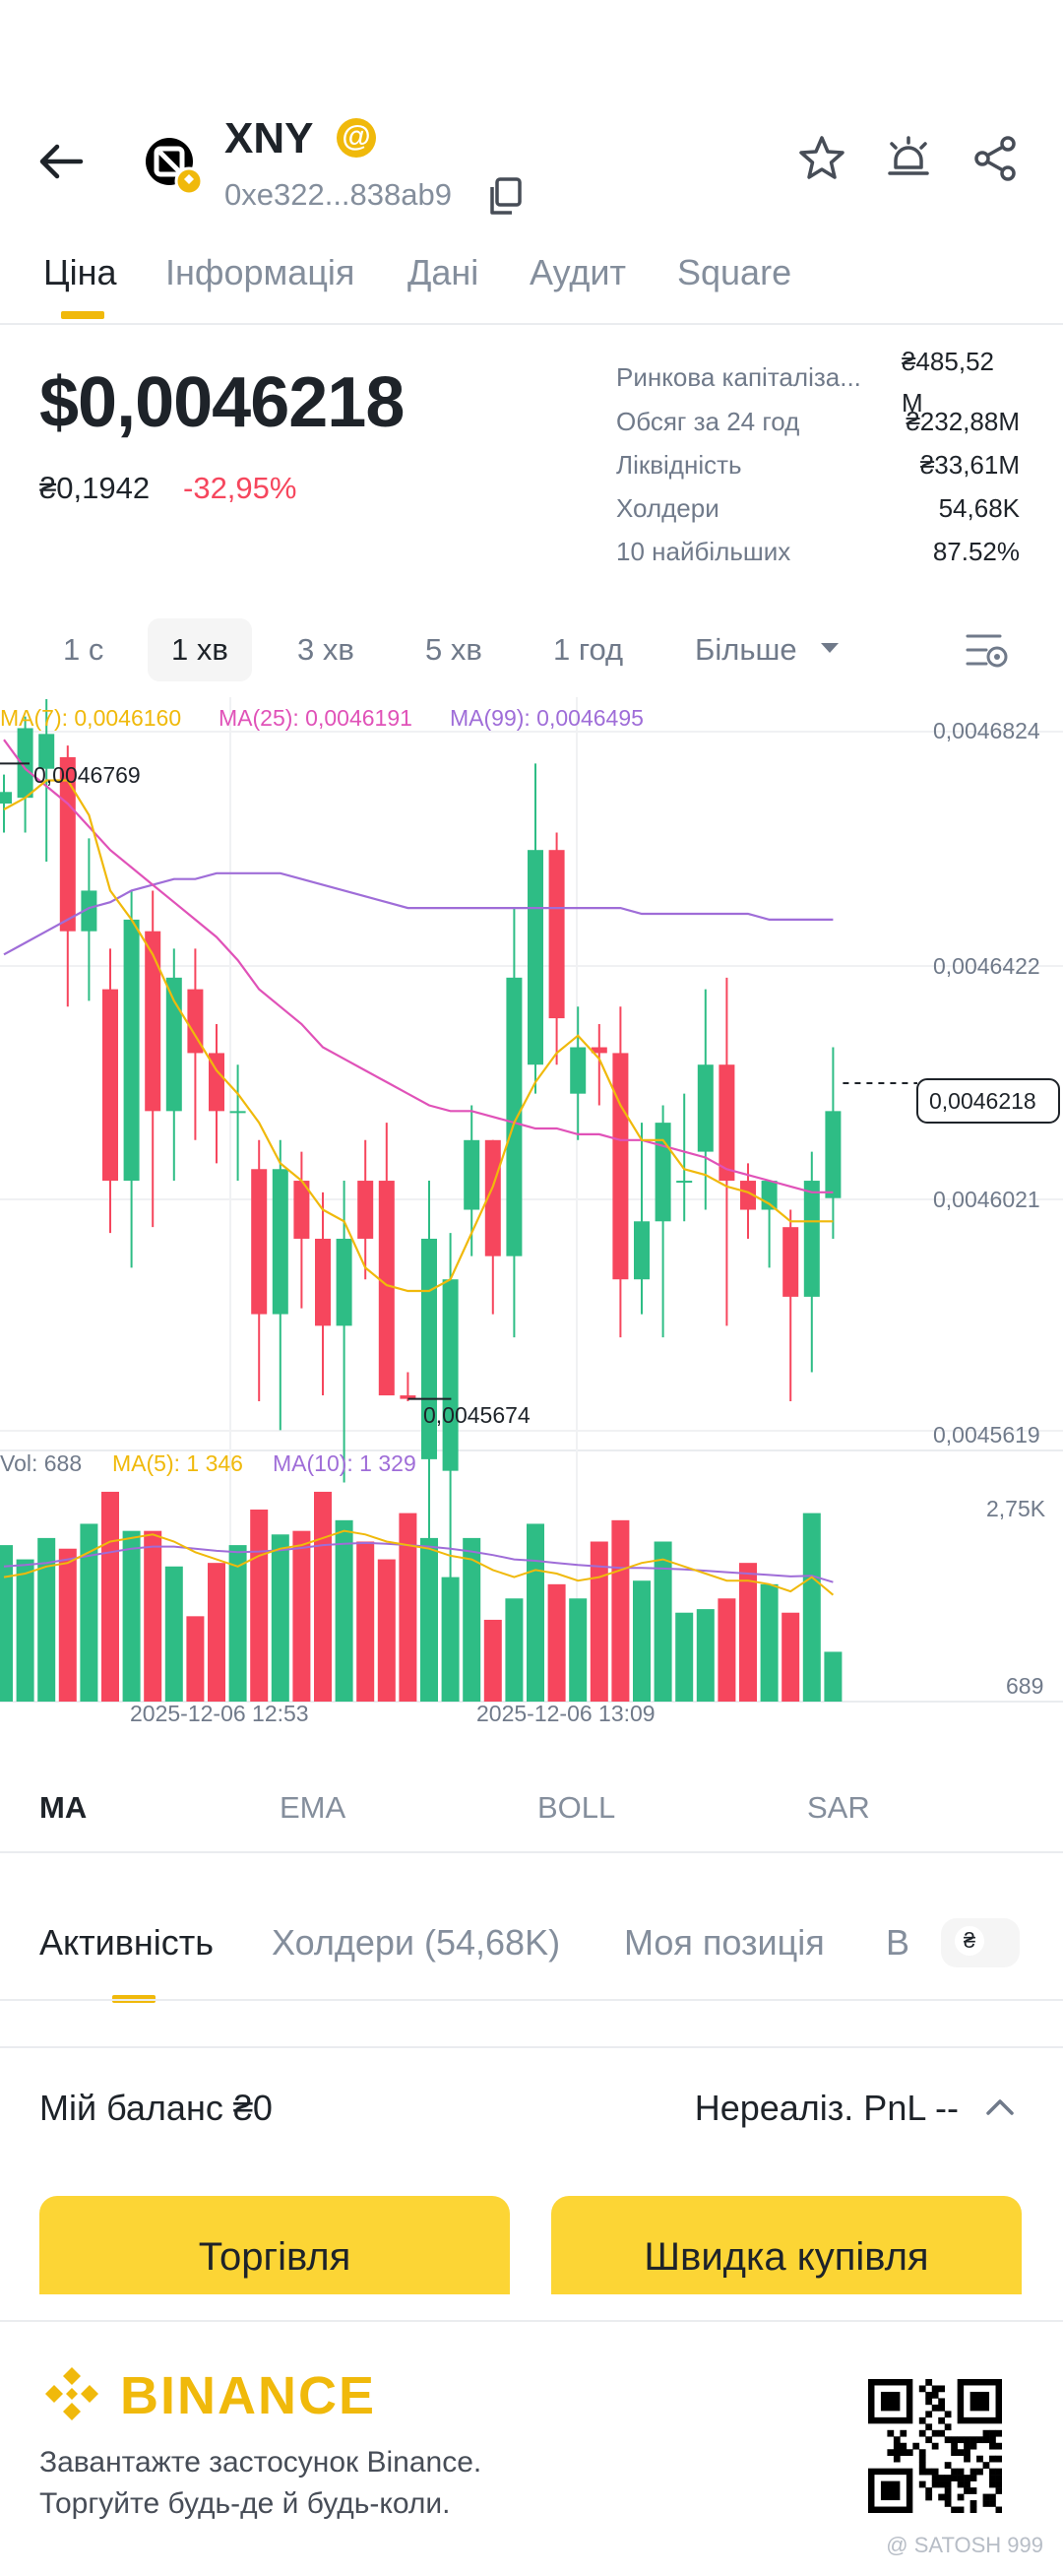  I want to click on tab-square: Square, so click(734, 272).